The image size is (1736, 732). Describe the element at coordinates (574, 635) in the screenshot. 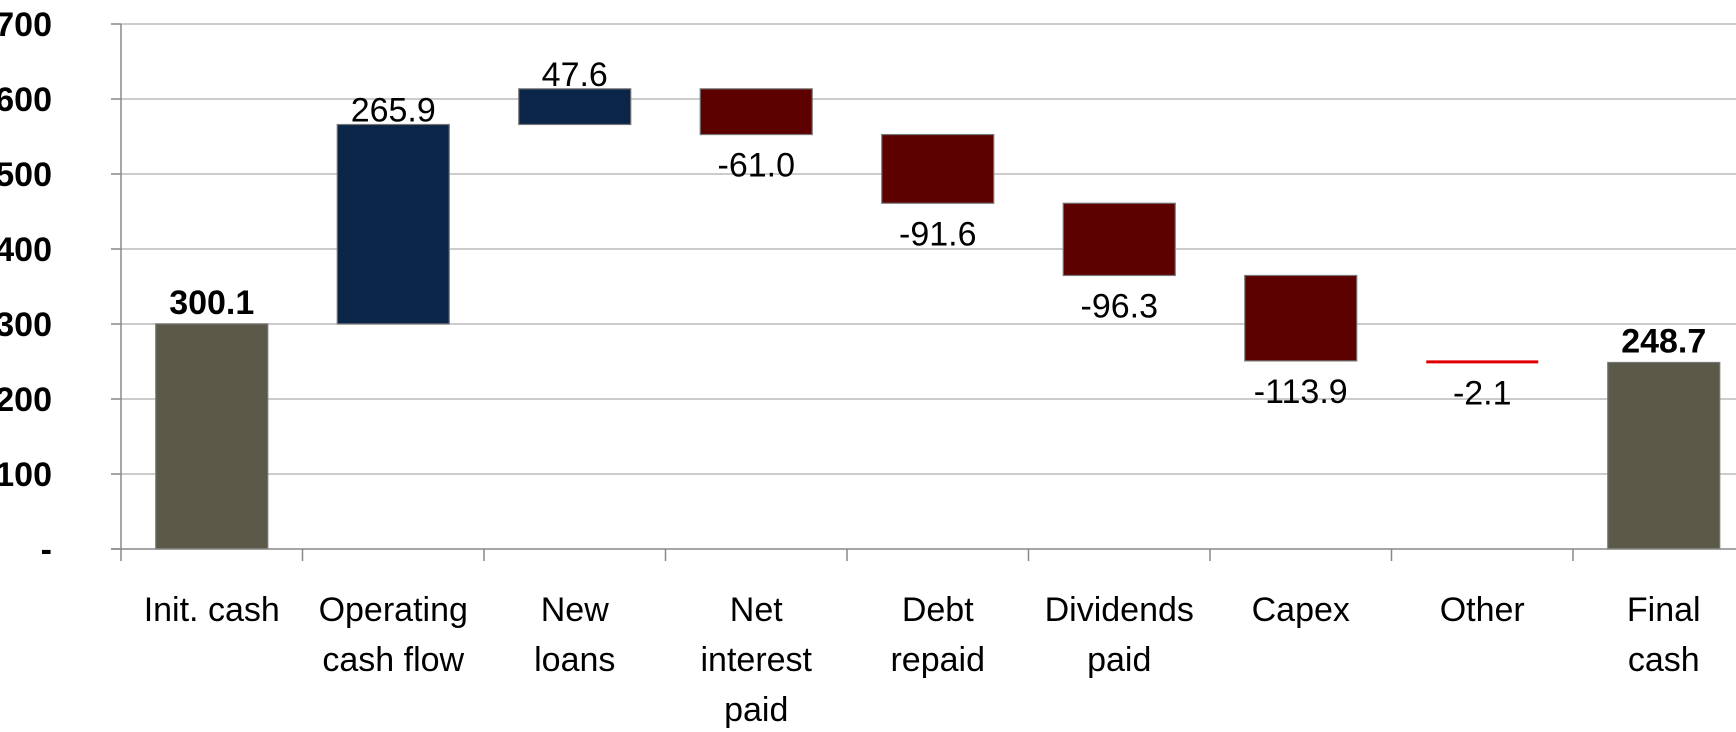

I see `category-label-2: New loans` at that location.